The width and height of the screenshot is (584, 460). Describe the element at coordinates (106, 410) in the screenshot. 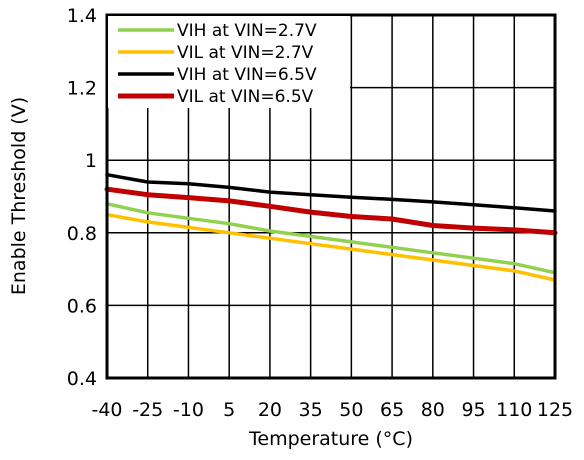

I see `x-tick-label: -40` at that location.